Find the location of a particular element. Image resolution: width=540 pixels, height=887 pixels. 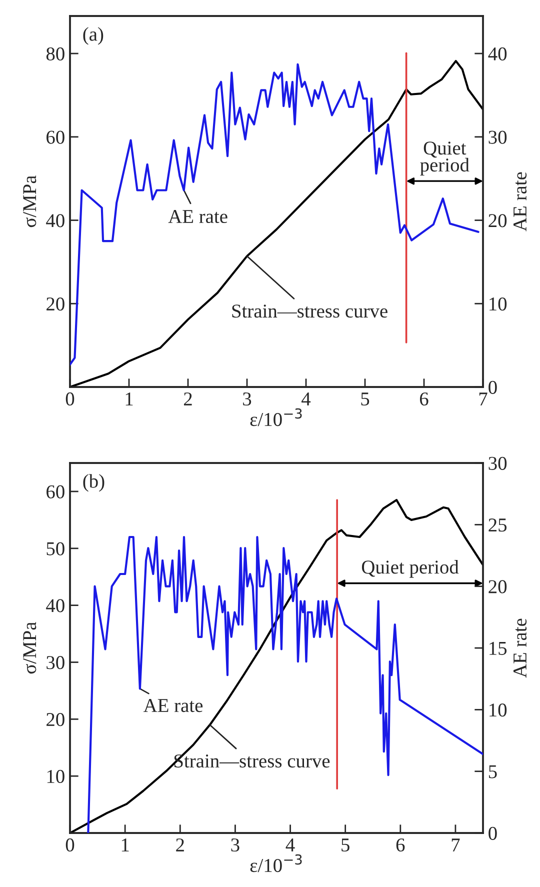

text: (b) is located at coordinates (93, 483).